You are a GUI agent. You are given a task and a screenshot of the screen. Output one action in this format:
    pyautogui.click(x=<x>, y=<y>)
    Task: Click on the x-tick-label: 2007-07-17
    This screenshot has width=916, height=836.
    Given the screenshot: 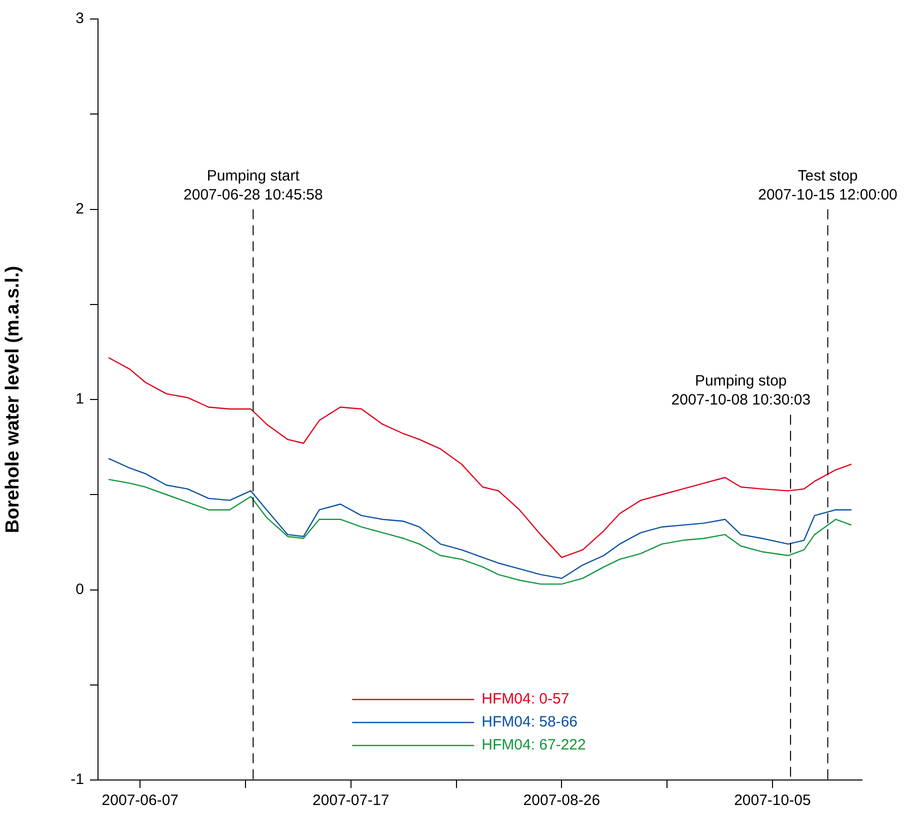 What is the action you would take?
    pyautogui.click(x=351, y=801)
    